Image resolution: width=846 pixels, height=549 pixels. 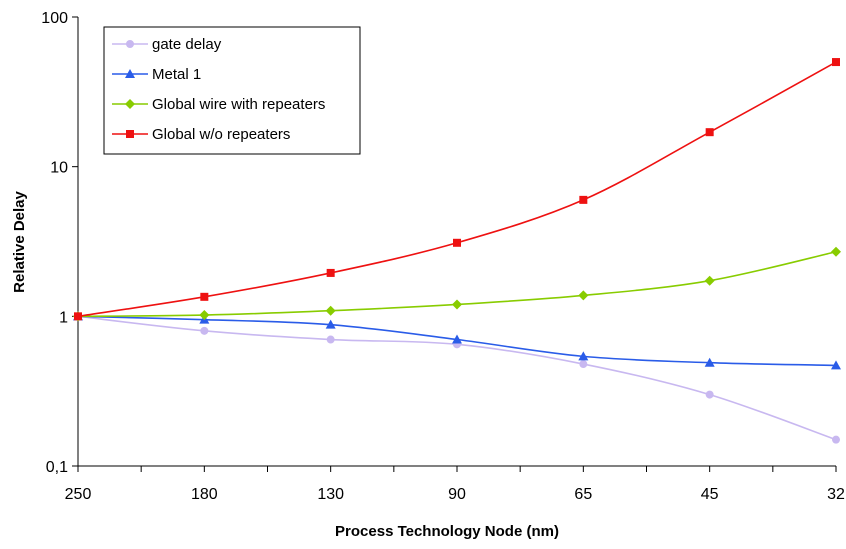 I want to click on x-axis-title: Process Technology Node (nm), so click(x=447, y=531).